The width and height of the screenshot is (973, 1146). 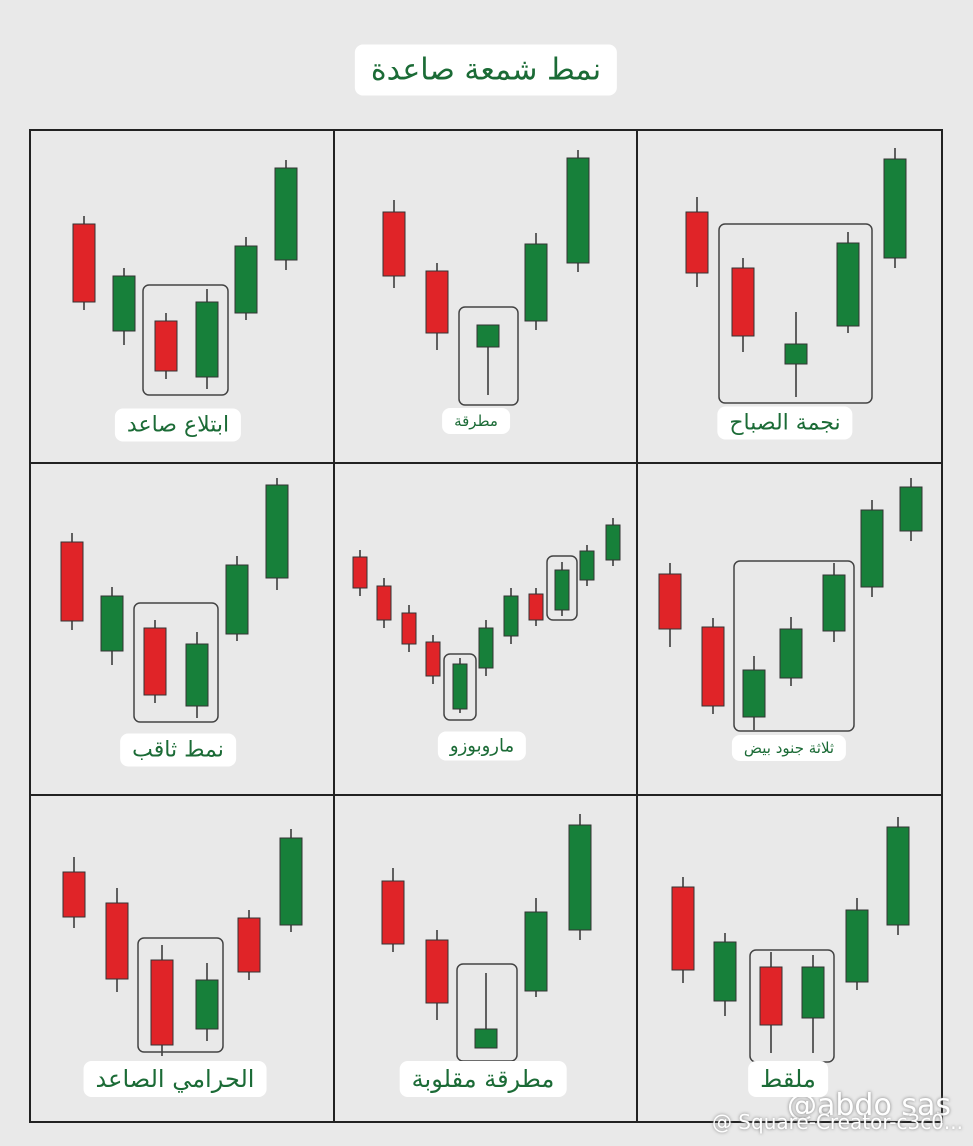 What do you see at coordinates (789, 748) in the screenshot?
I see `pattern-label: ثلاثة جنود بيض` at bounding box center [789, 748].